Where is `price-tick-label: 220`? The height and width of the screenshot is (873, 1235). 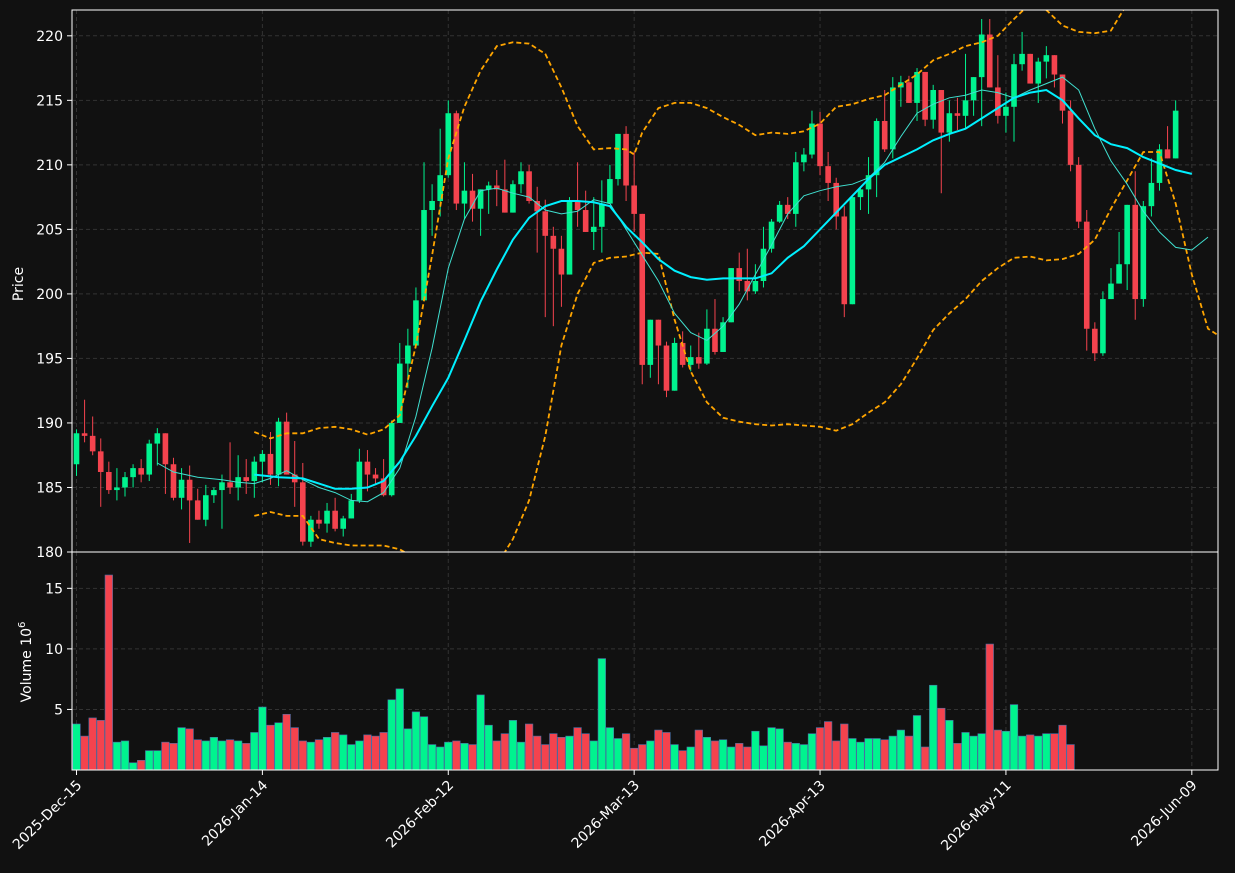 price-tick-label: 220 is located at coordinates (49, 37).